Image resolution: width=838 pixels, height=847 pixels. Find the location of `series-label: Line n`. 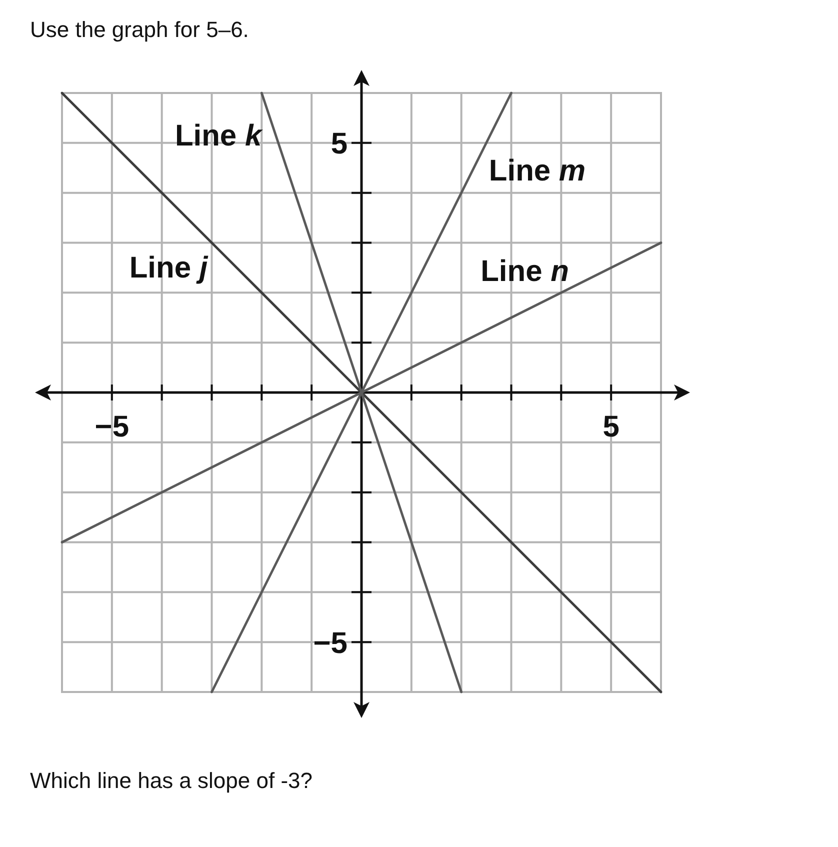

series-label: Line n is located at coordinates (524, 271).